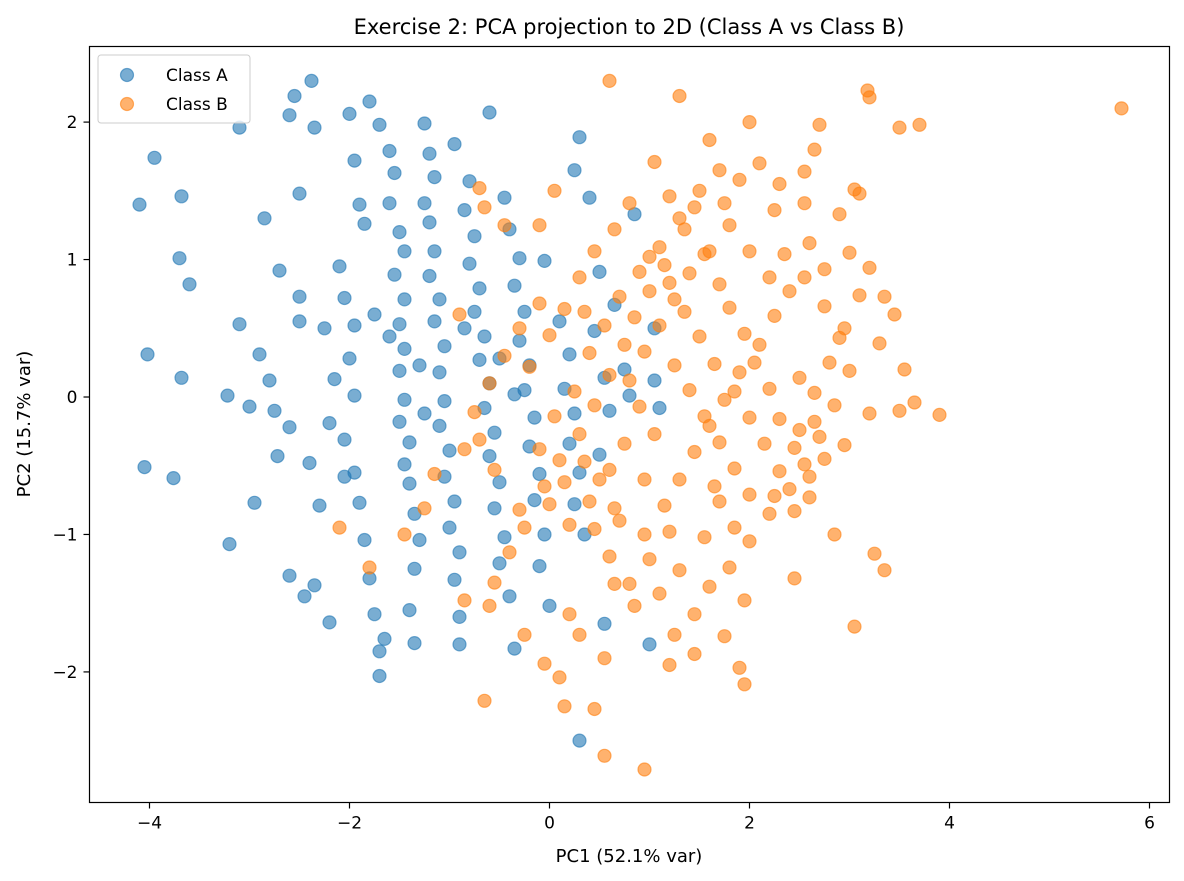 This screenshot has width=1184, height=881. What do you see at coordinates (949, 824) in the screenshot?
I see `x-tick-label: 4` at bounding box center [949, 824].